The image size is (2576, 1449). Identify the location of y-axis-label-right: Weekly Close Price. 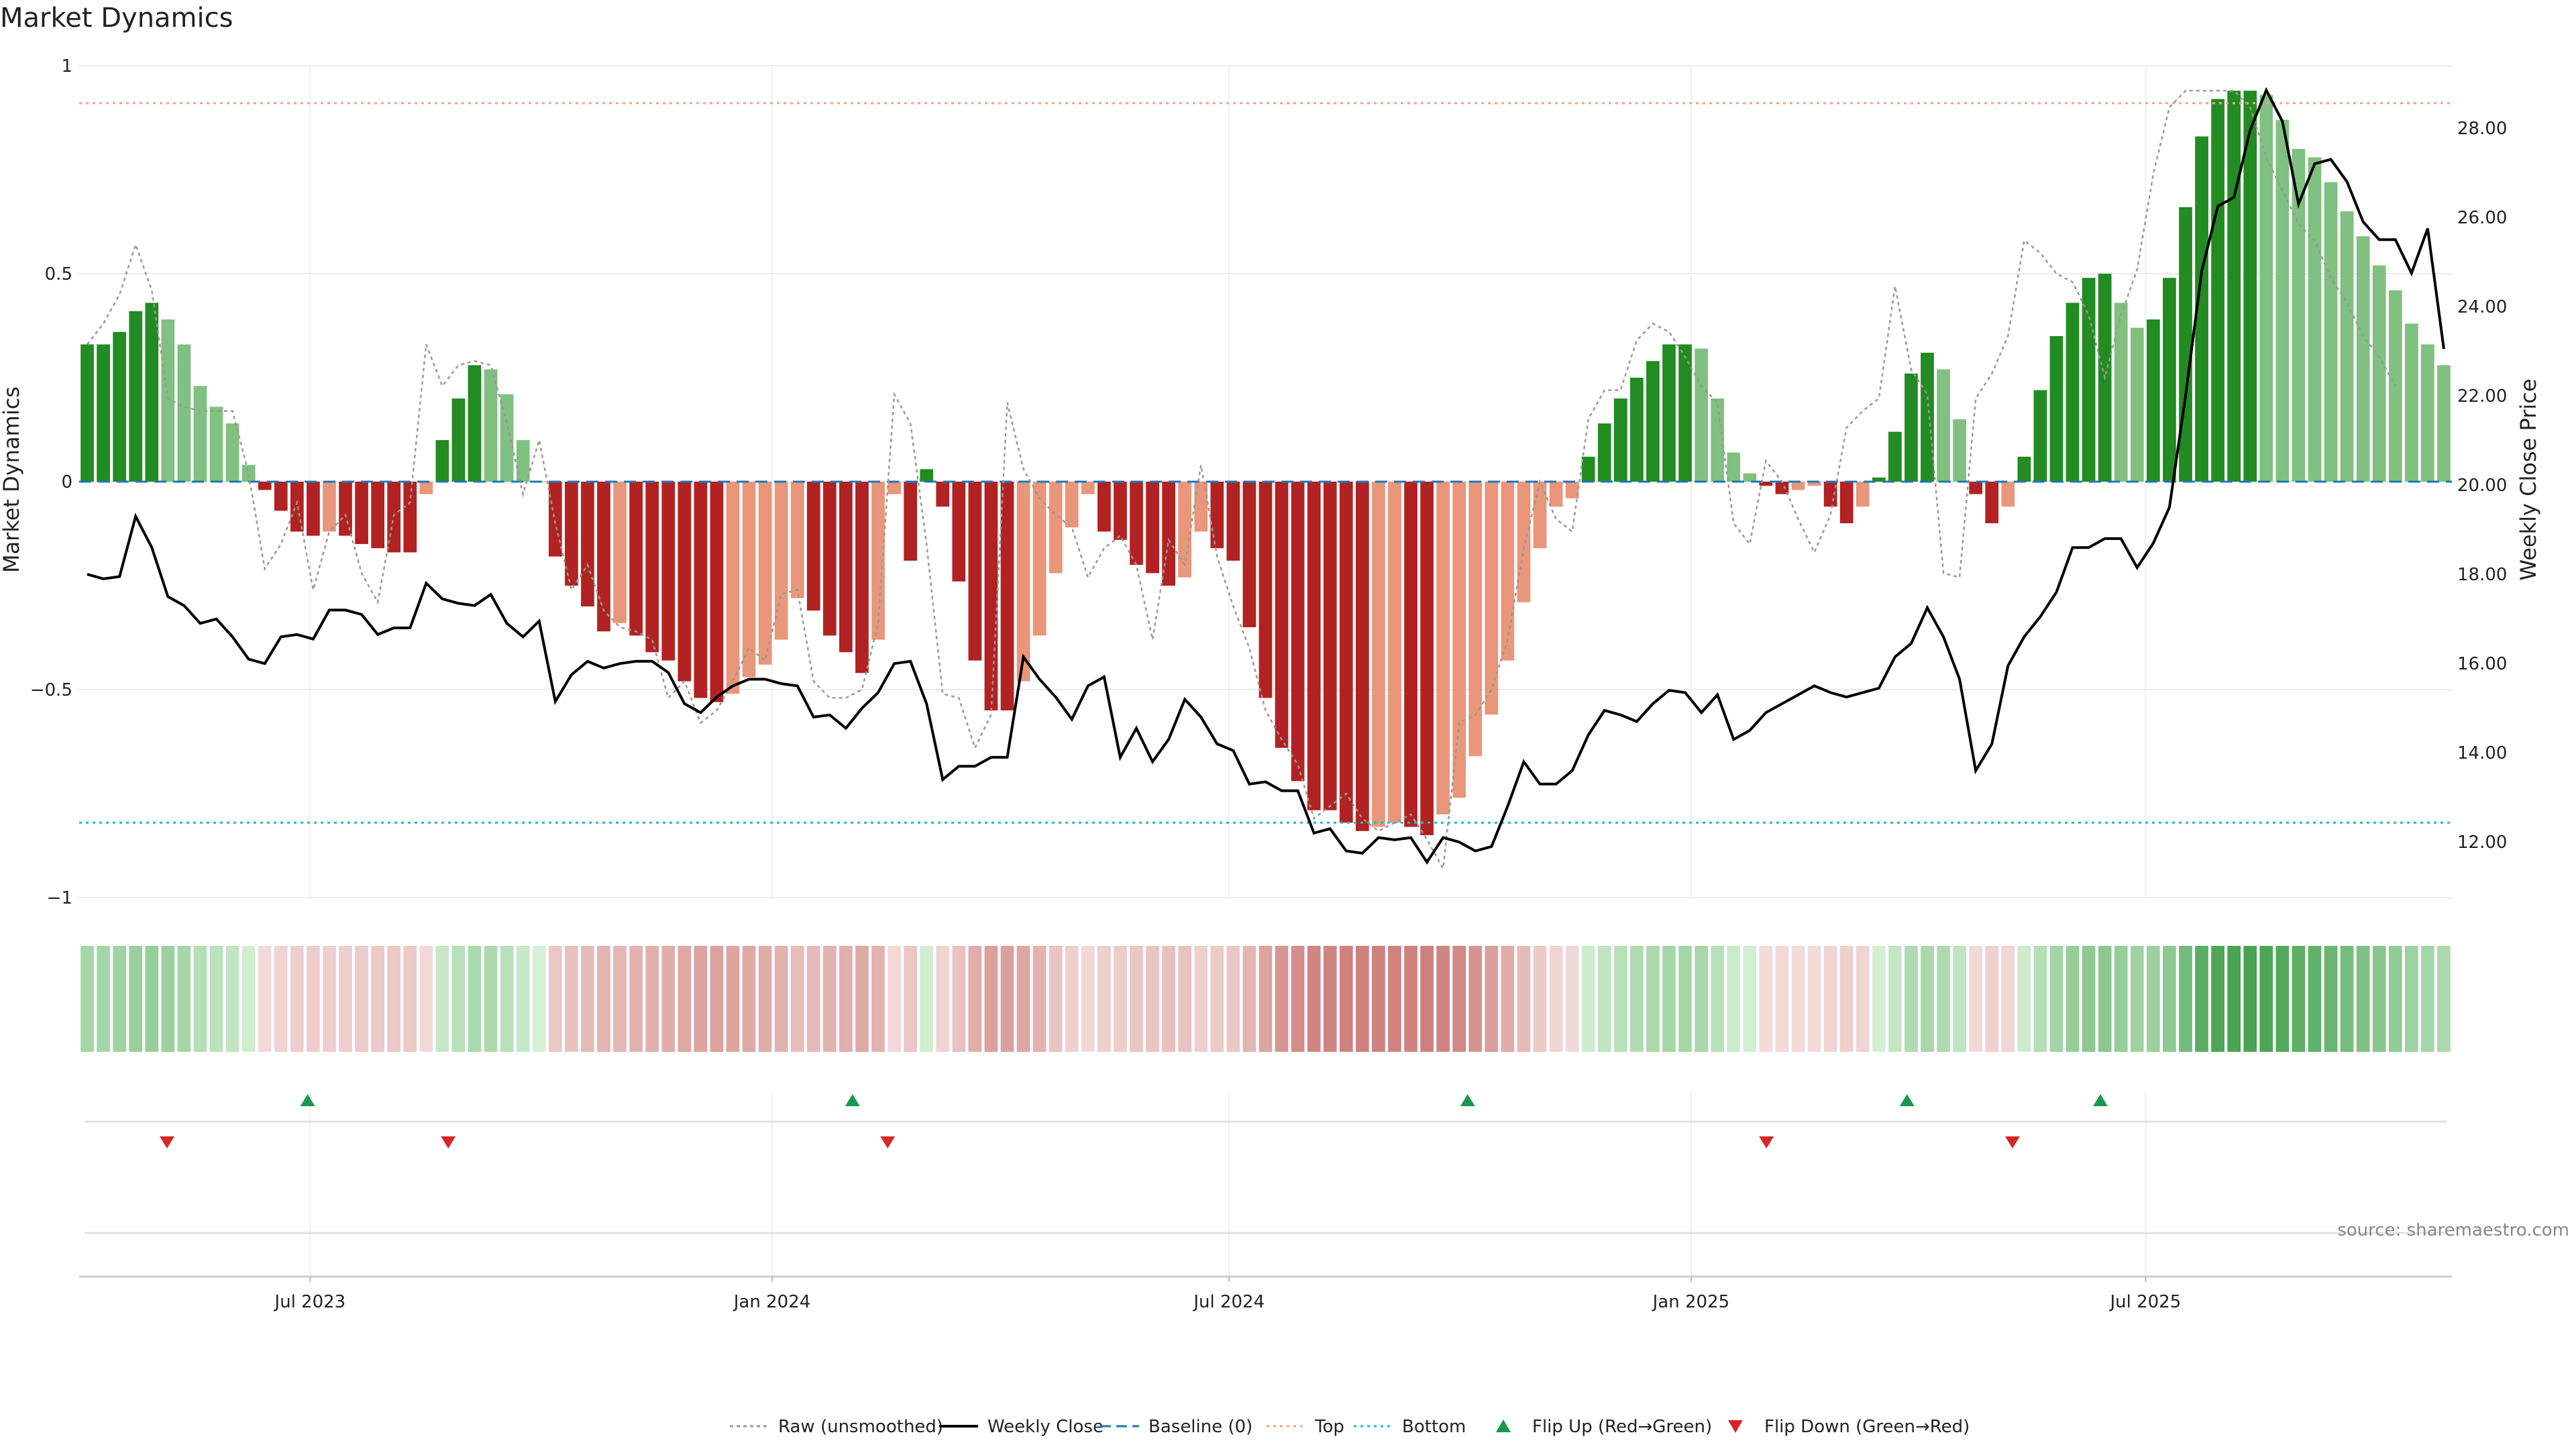
(2528, 479).